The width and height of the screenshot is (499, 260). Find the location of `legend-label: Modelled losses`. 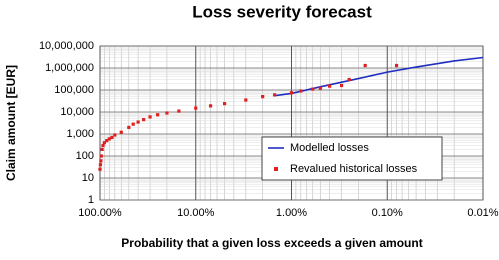

legend-label: Modelled losses is located at coordinates (329, 148).